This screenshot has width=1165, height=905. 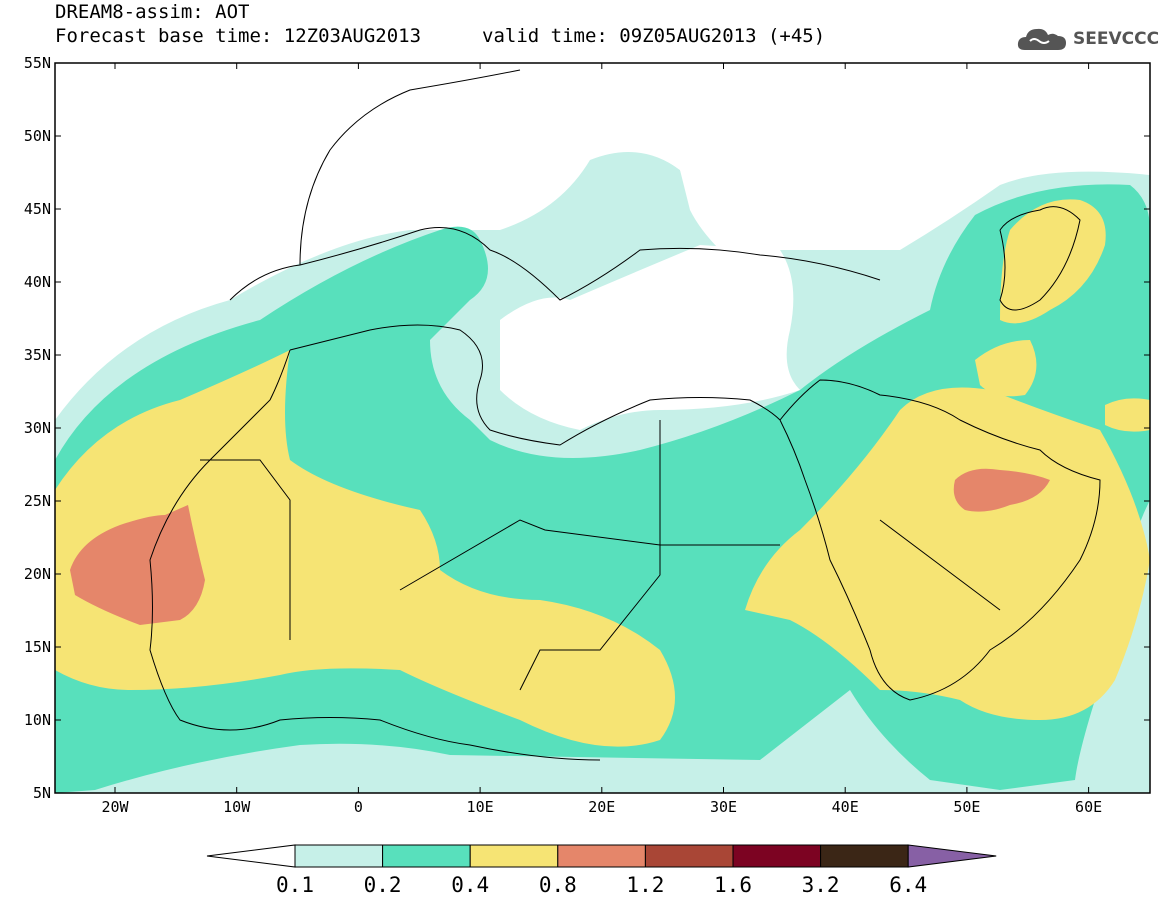 I want to click on lon-label: 10W, so click(x=237, y=807).